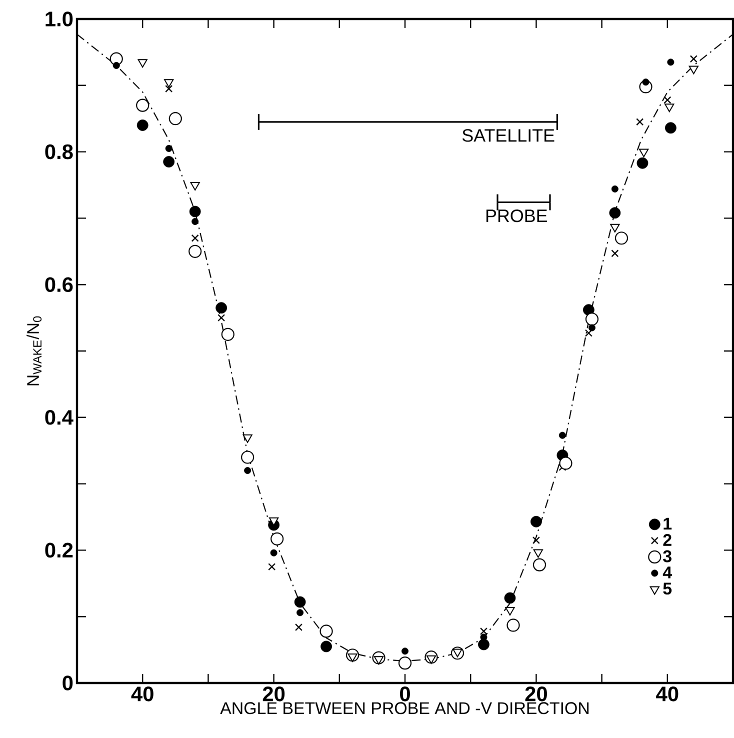  What do you see at coordinates (667, 588) in the screenshot?
I see `legend-label: 5` at bounding box center [667, 588].